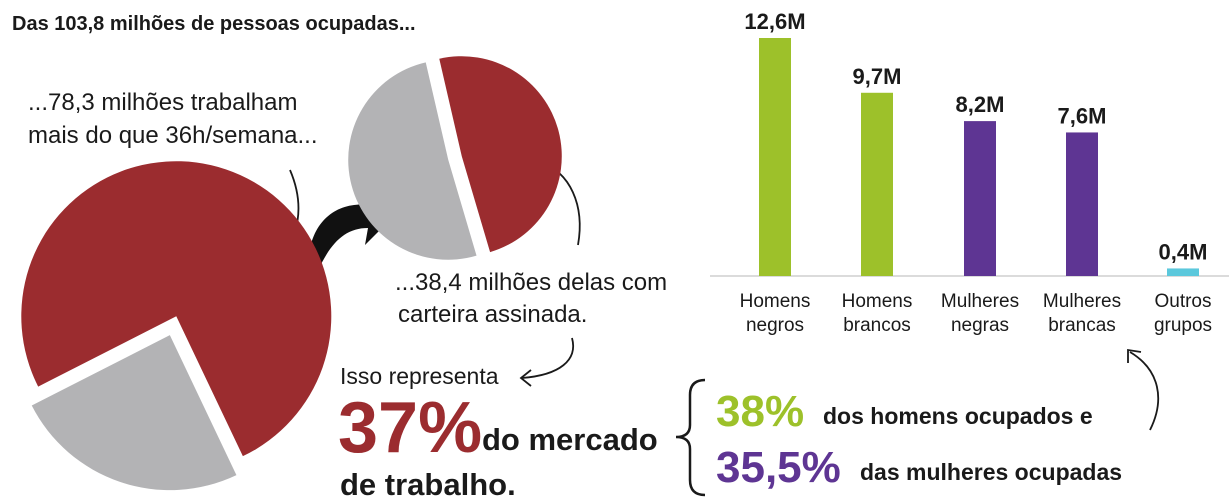 The height and width of the screenshot is (503, 1229). I want to click on share-text: do mercado, so click(570, 439).